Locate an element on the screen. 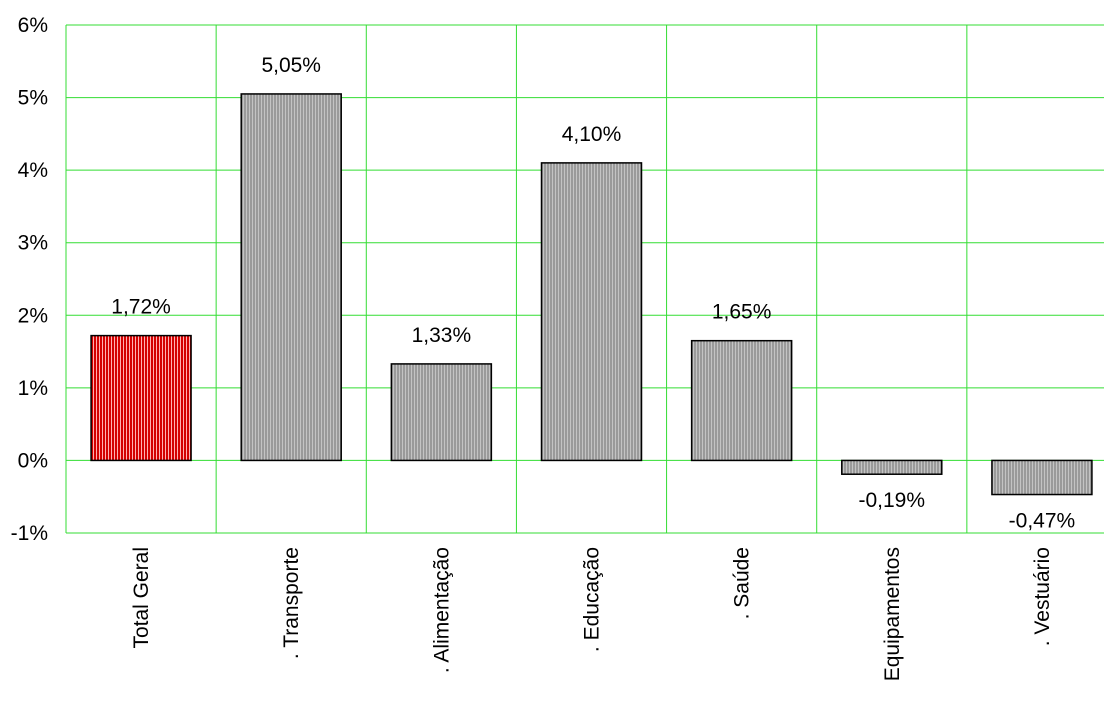 The image size is (1104, 706). category-label: . Transporte is located at coordinates (291, 603).